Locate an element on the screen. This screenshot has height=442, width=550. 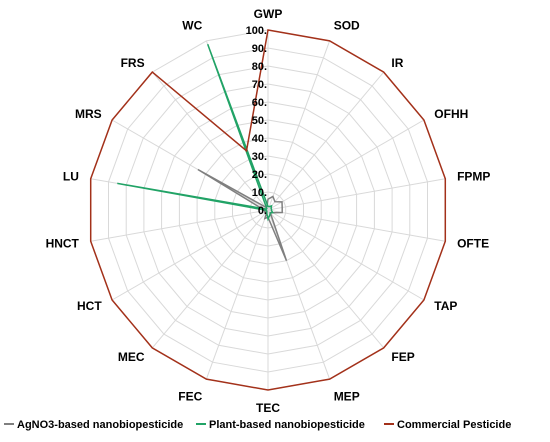
axis-label-wc: WC is located at coordinates (192, 26).